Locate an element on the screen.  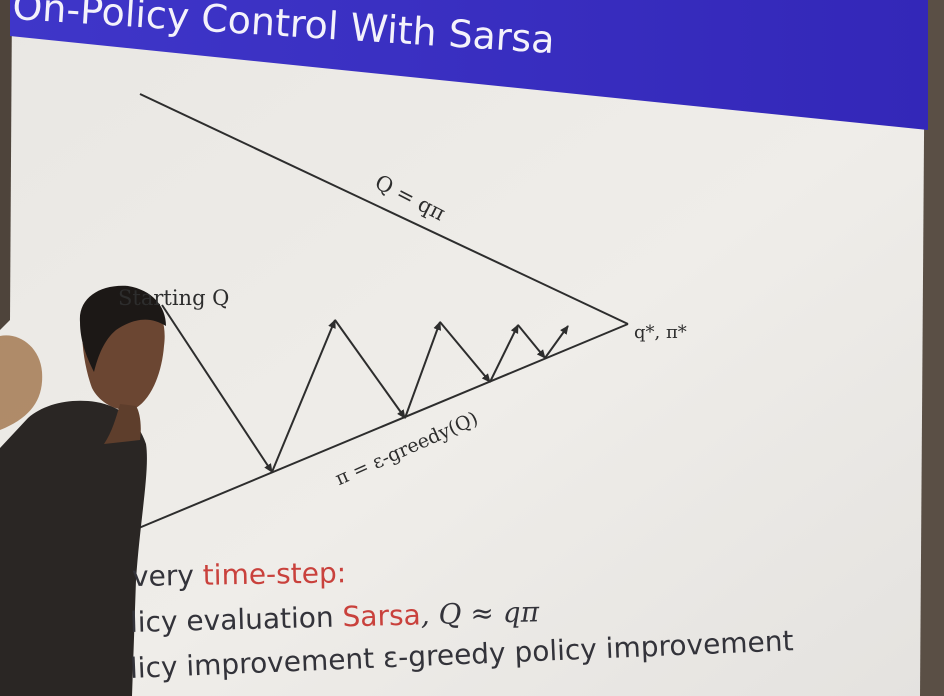
bullet-2-suffix: , Q ≈ qπ is located at coordinates (480, 613).